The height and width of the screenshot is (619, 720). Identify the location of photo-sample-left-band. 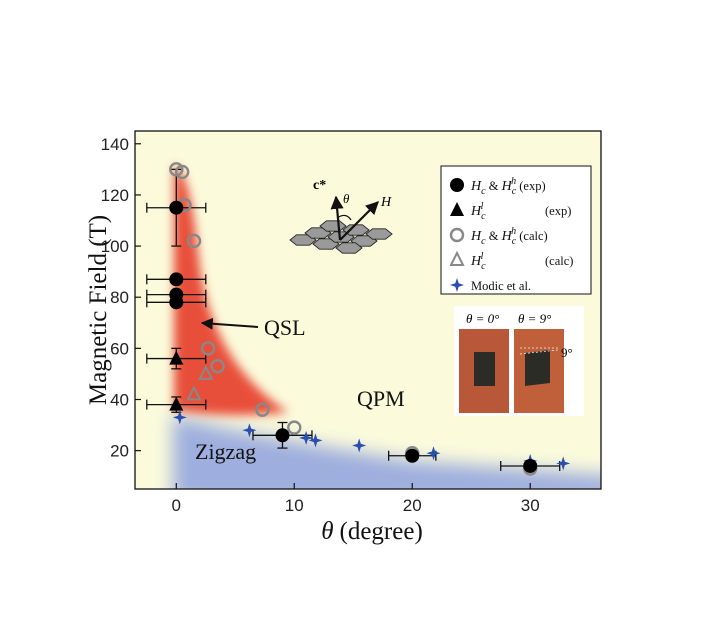
(484, 369).